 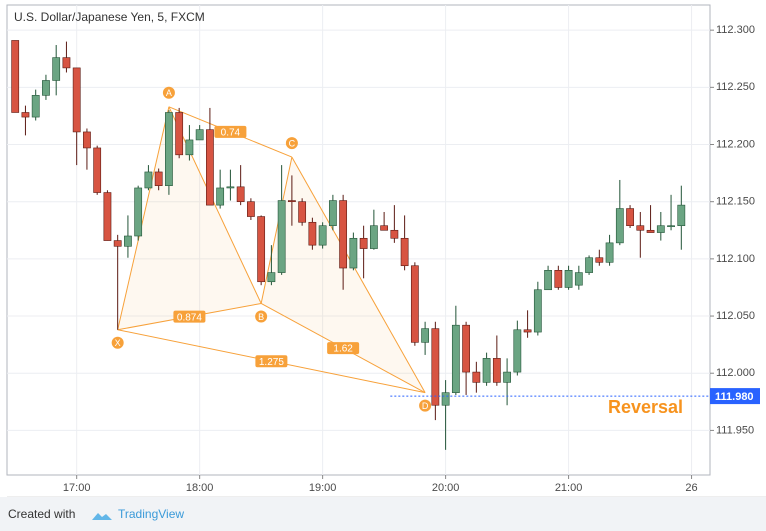 I want to click on ratio-label: 0.874, so click(x=189, y=317).